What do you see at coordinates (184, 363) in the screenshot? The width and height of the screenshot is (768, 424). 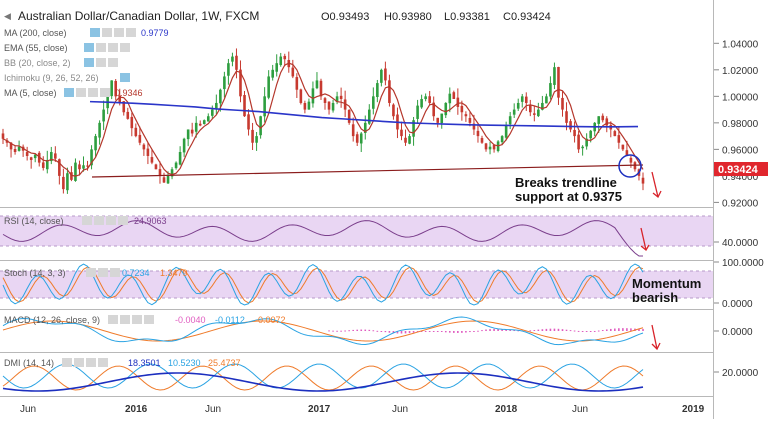 I see `dmi-plus-value: 10.5230` at bounding box center [184, 363].